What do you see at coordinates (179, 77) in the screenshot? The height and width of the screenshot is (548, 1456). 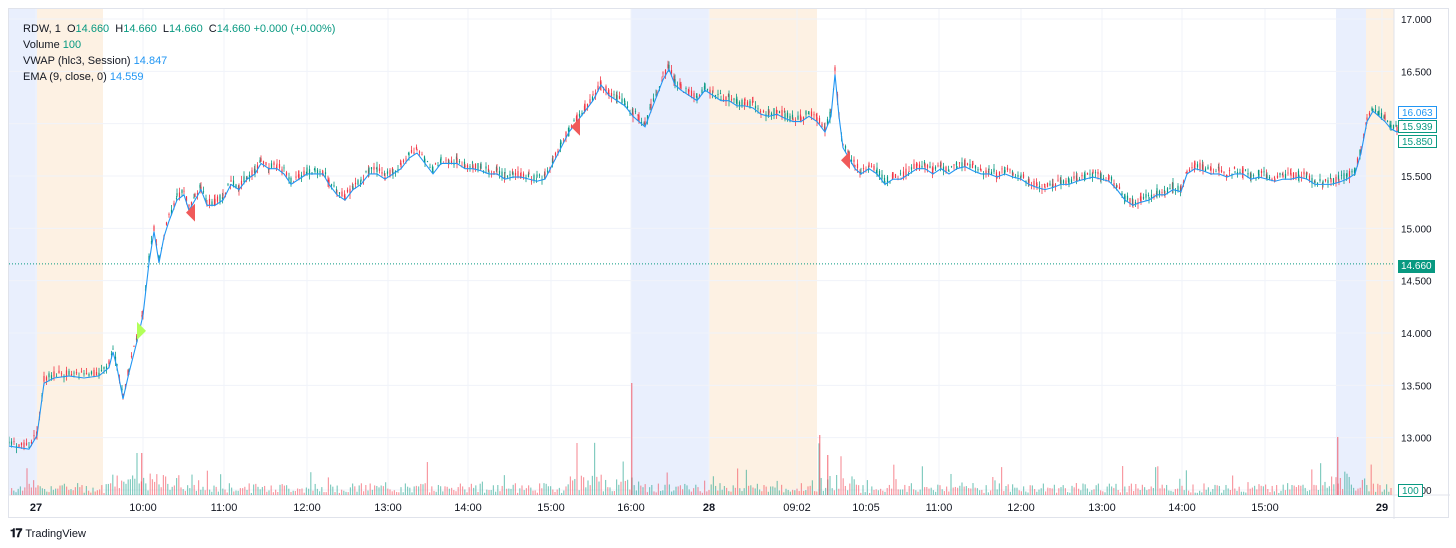 I see `legend-ema-row: EMA (9, close, 0) 14.559` at bounding box center [179, 77].